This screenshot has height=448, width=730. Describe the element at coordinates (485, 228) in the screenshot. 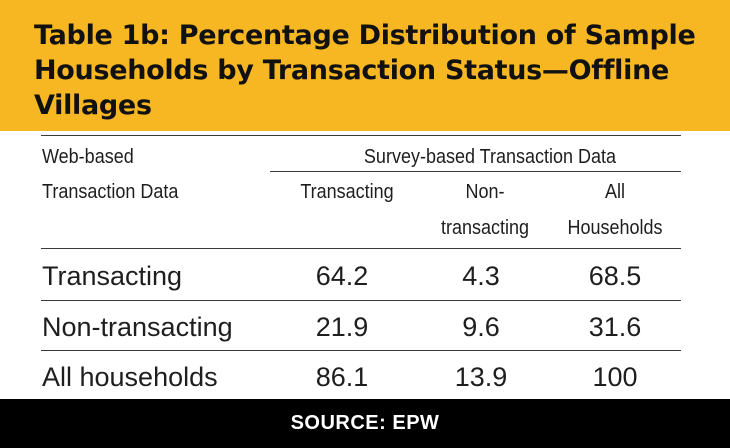

I see `column-header-non-transacting-line2: transacting` at that location.